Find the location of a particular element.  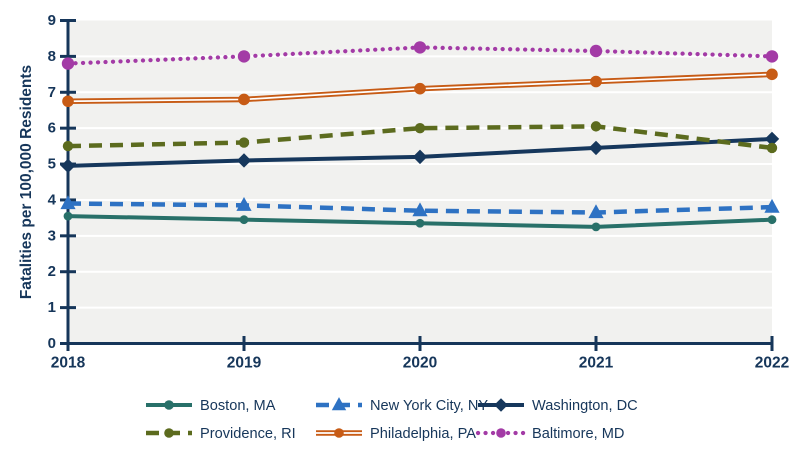

legend-item-providence-ri: Providence, RI is located at coordinates (221, 434).